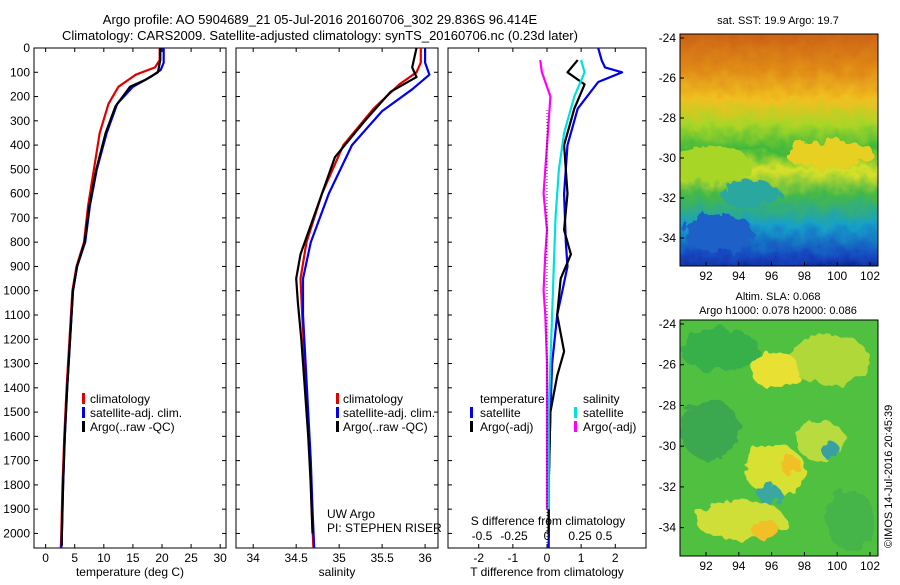 The width and height of the screenshot is (900, 585). I want to click on depth-tick-label: 400, so click(20, 145).